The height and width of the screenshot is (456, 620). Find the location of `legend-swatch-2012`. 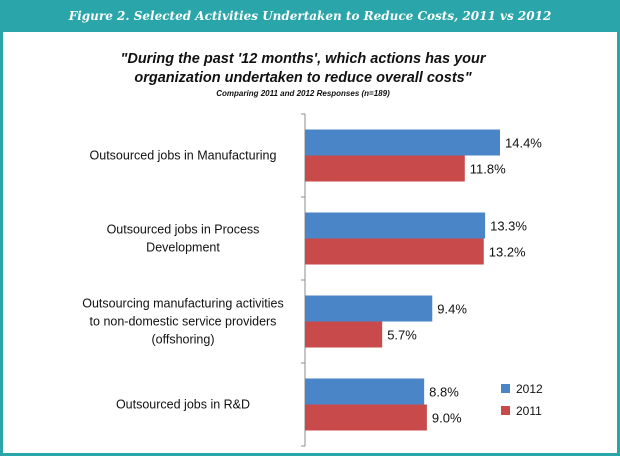

legend-swatch-2012 is located at coordinates (505, 388).